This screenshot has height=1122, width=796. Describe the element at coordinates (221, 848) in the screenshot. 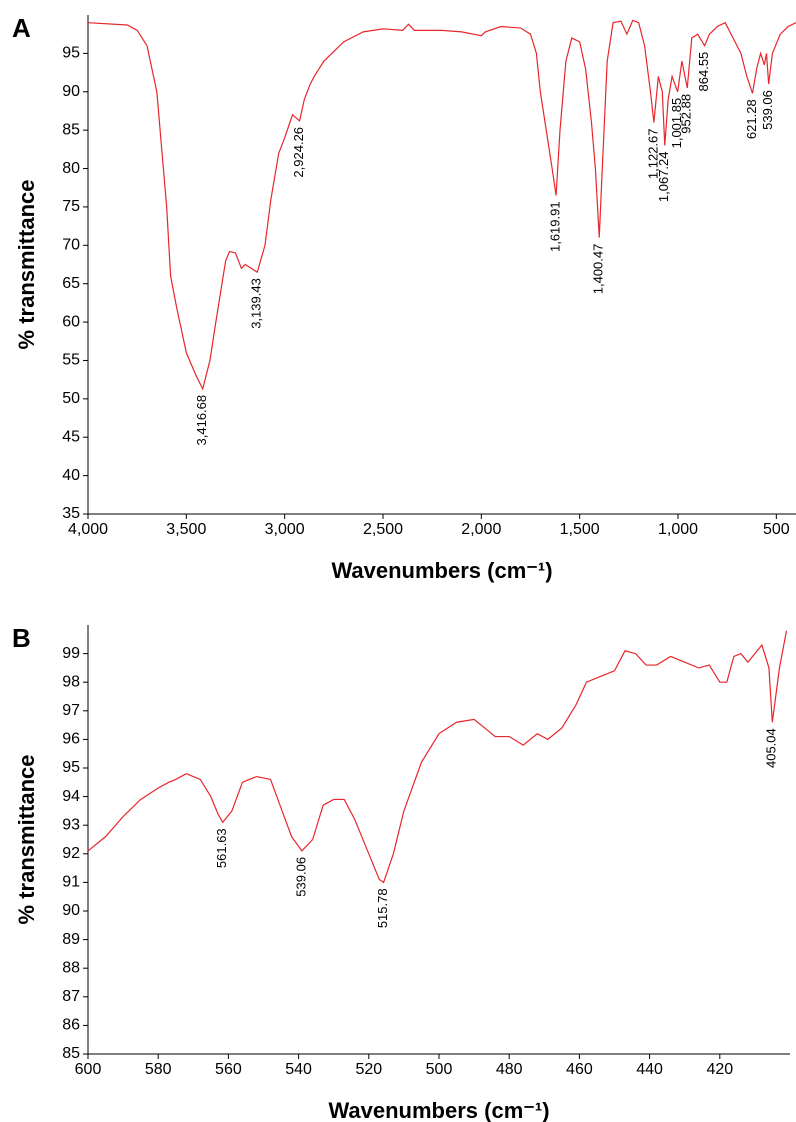

I see `peak-label: 561.63` at that location.